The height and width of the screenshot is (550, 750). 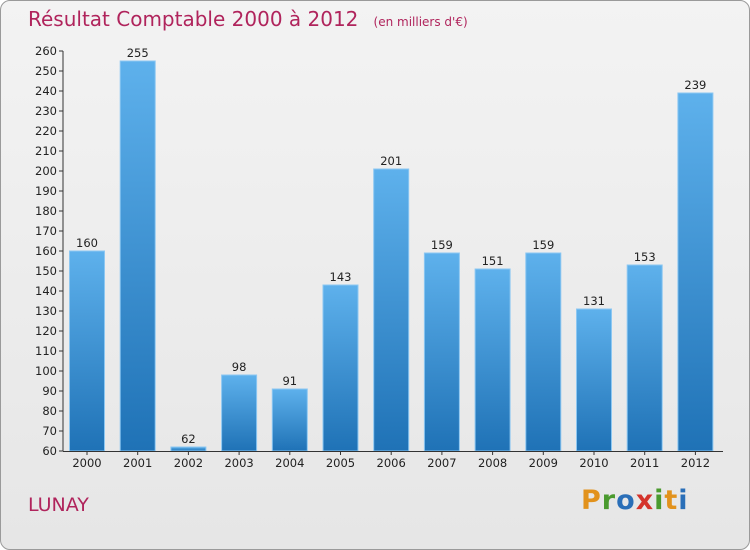 I want to click on y-tick-label: 210, so click(x=46, y=151).